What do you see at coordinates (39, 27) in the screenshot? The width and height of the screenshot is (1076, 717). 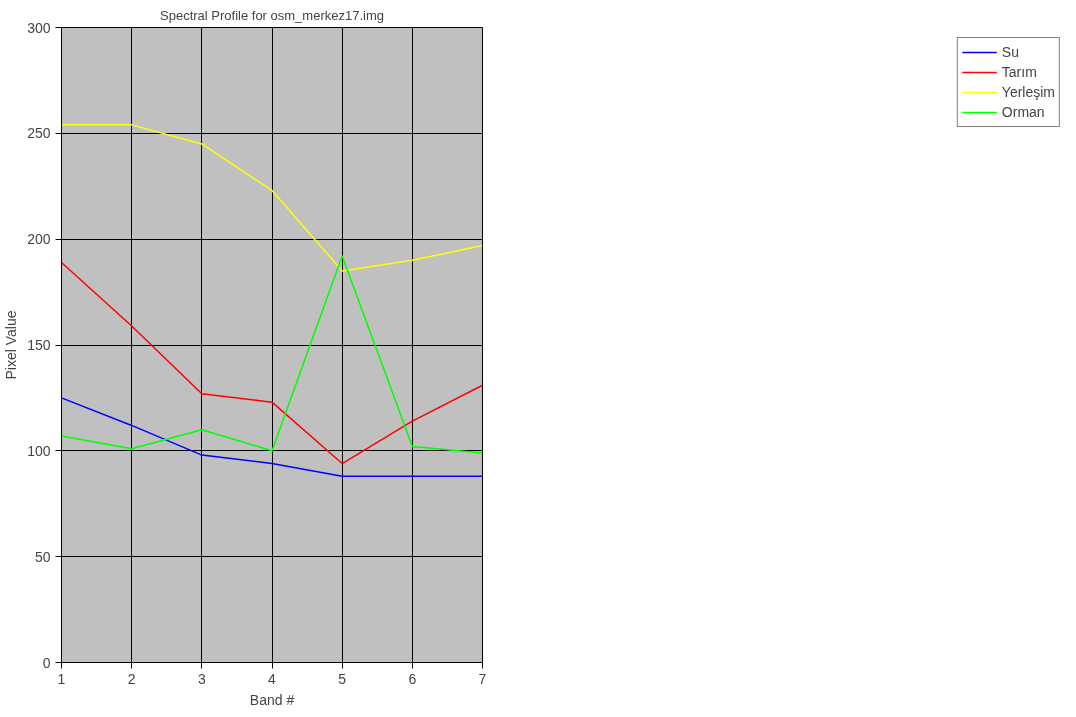 I see `y-tick-label: 300` at bounding box center [39, 27].